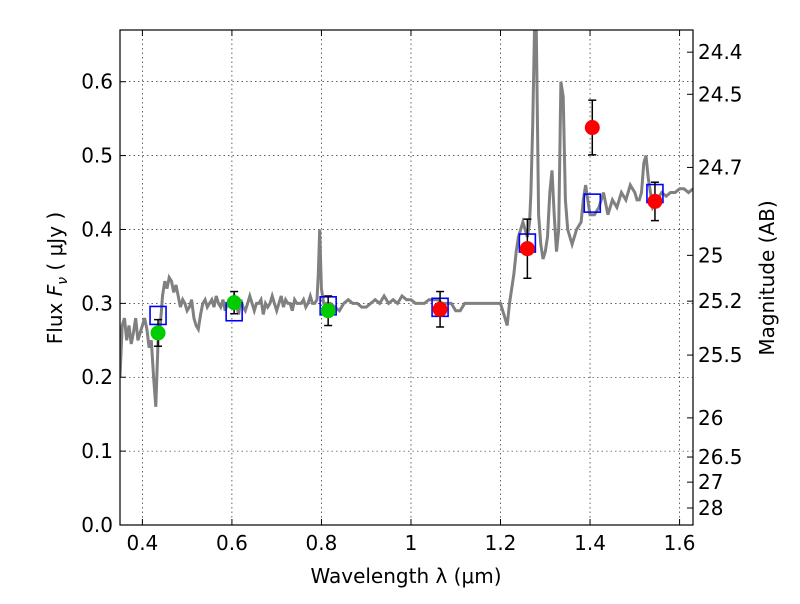 The height and width of the screenshot is (604, 800). Describe the element at coordinates (710, 508) in the screenshot. I see `y2-tick-label: 28` at that location.